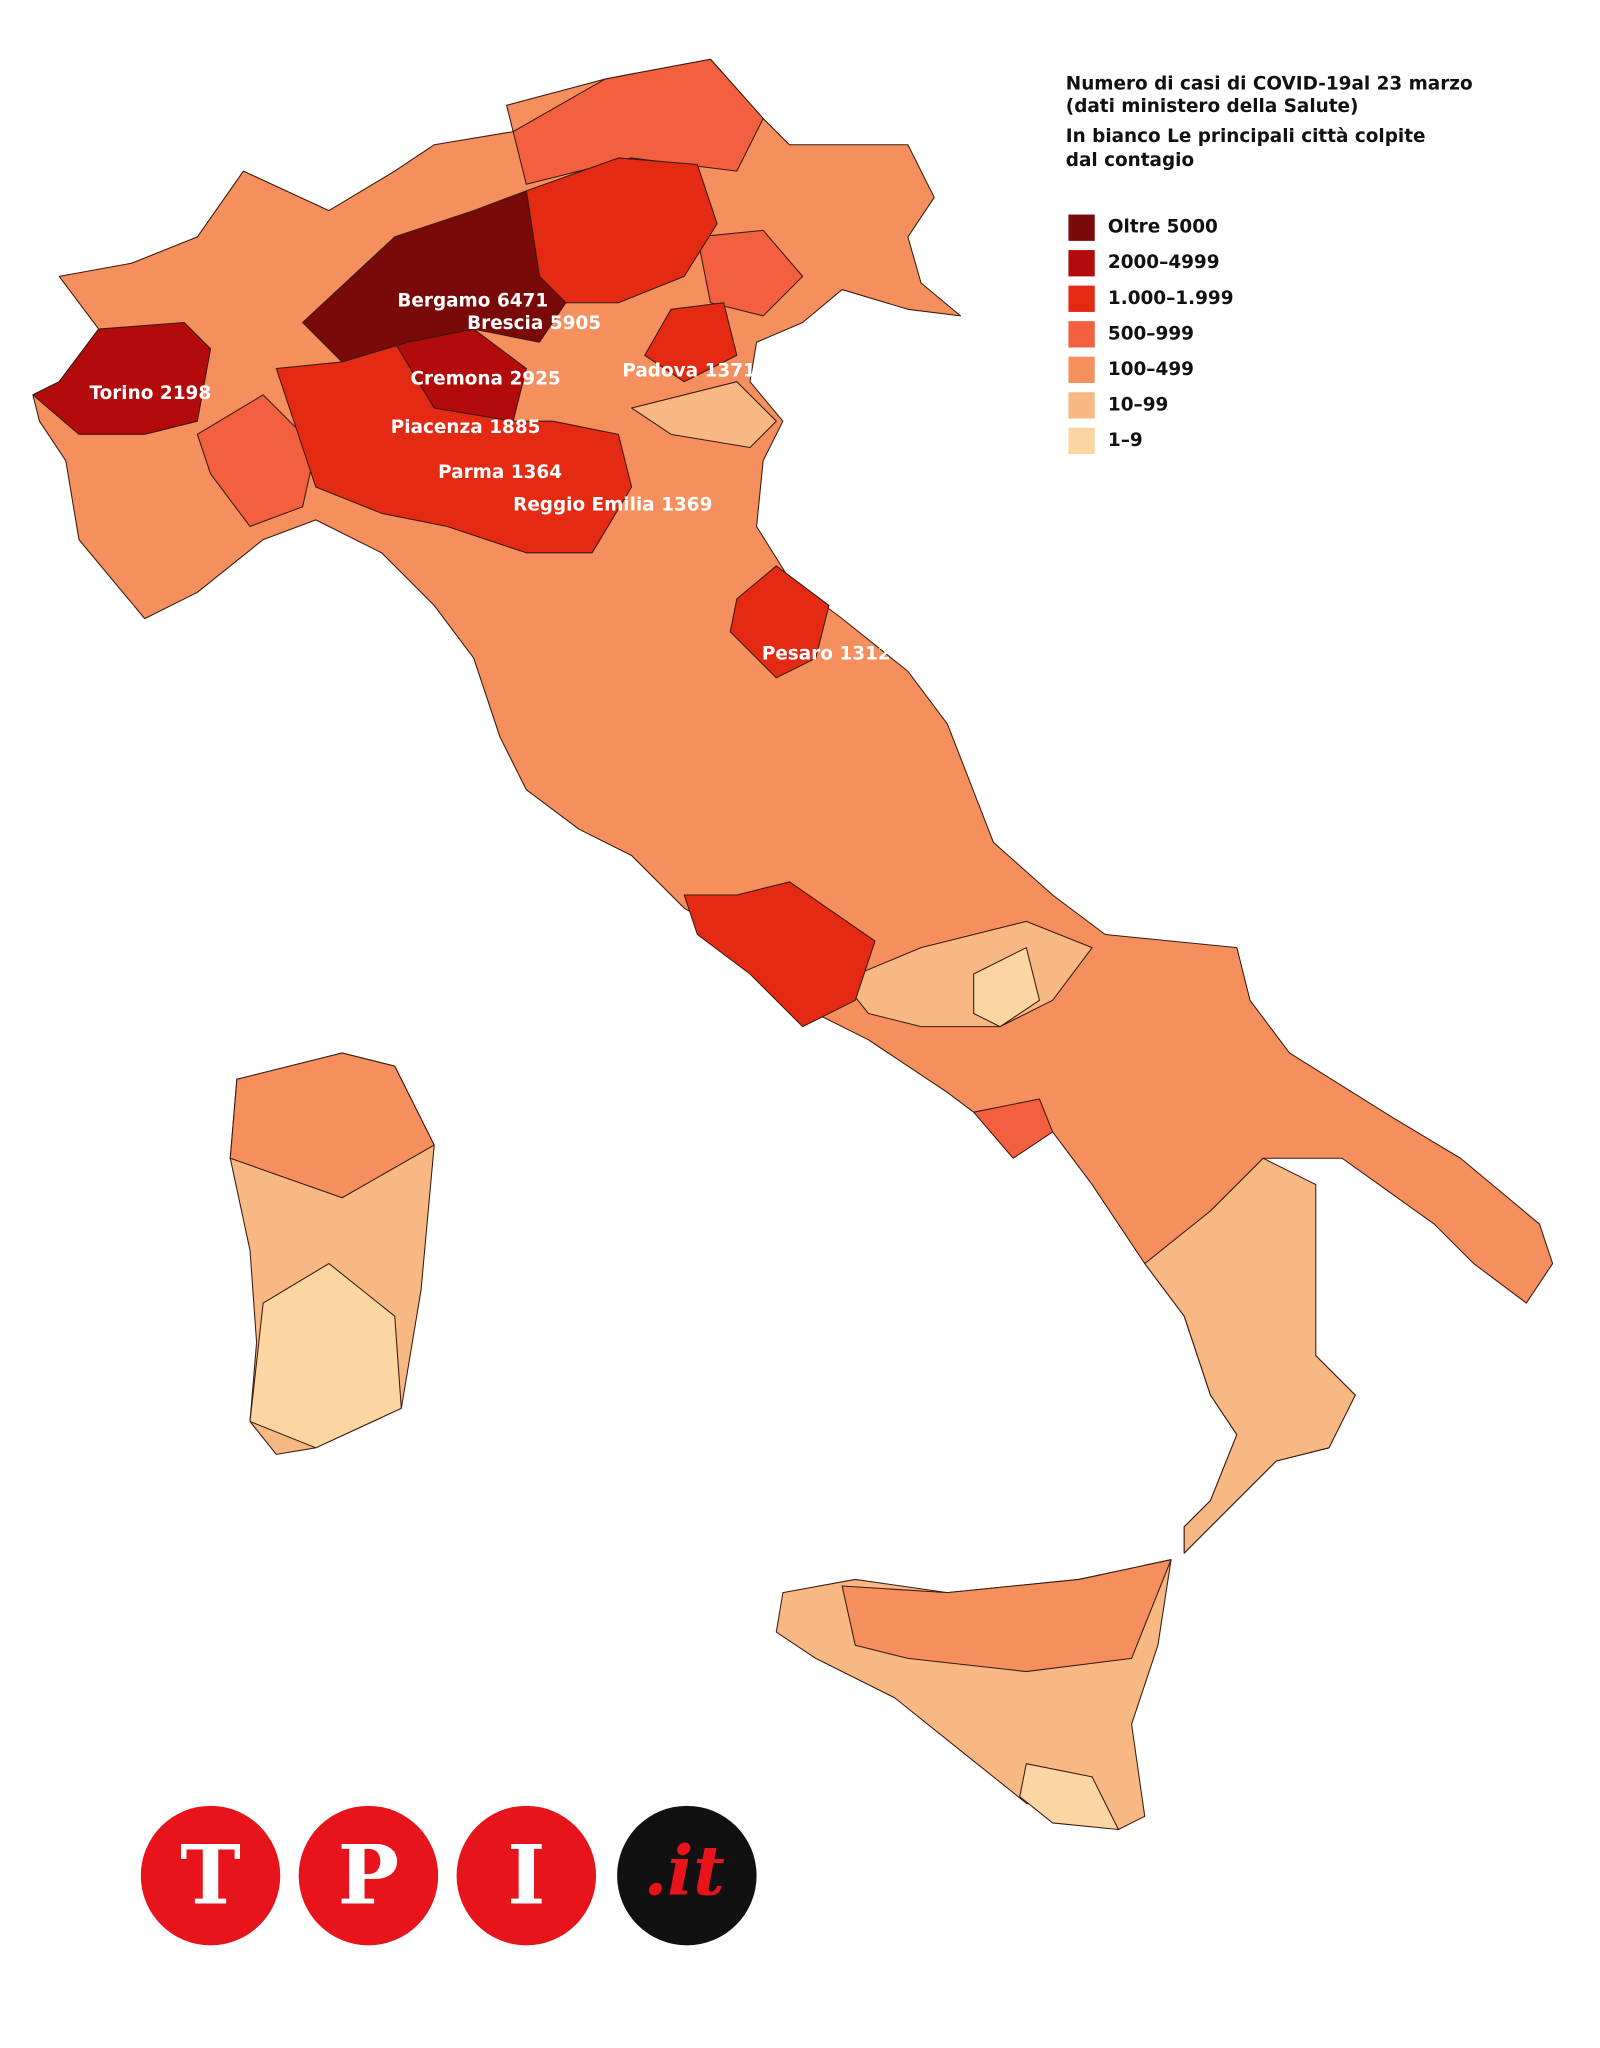 The height and width of the screenshot is (2048, 1600). Describe the element at coordinates (691, 342) in the screenshot. I see `padova` at that location.